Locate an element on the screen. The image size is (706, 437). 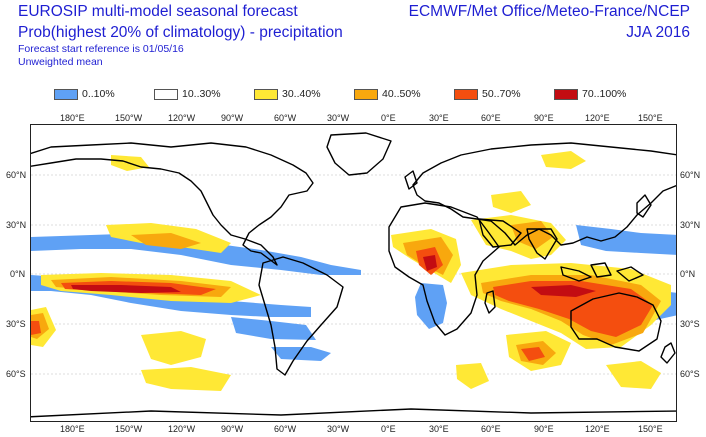
greenland-outline is located at coordinates (359, 154).